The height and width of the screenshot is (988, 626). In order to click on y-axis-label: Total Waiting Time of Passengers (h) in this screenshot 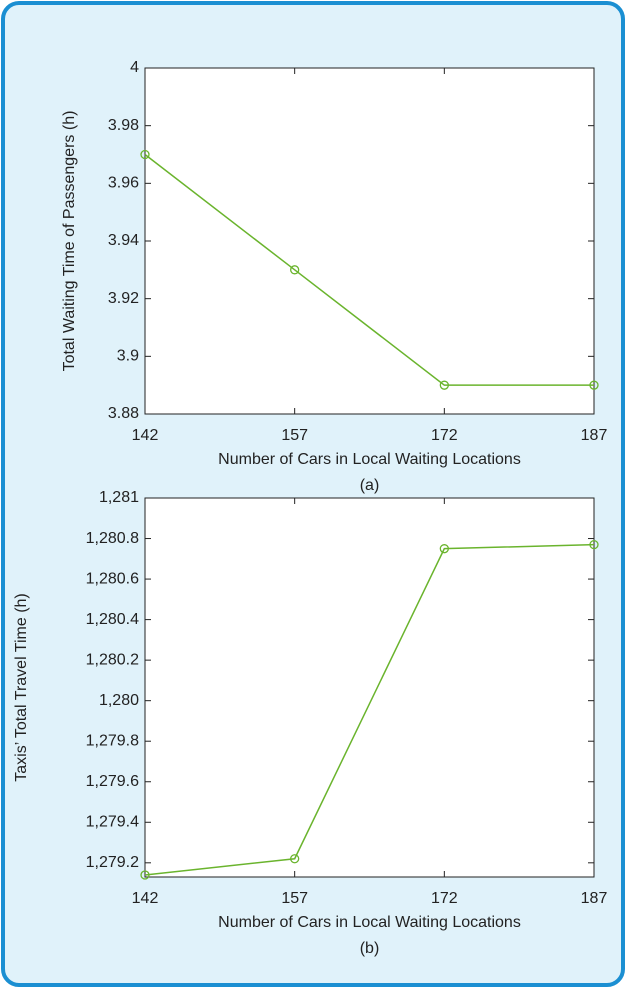, I will do `click(69, 241)`.